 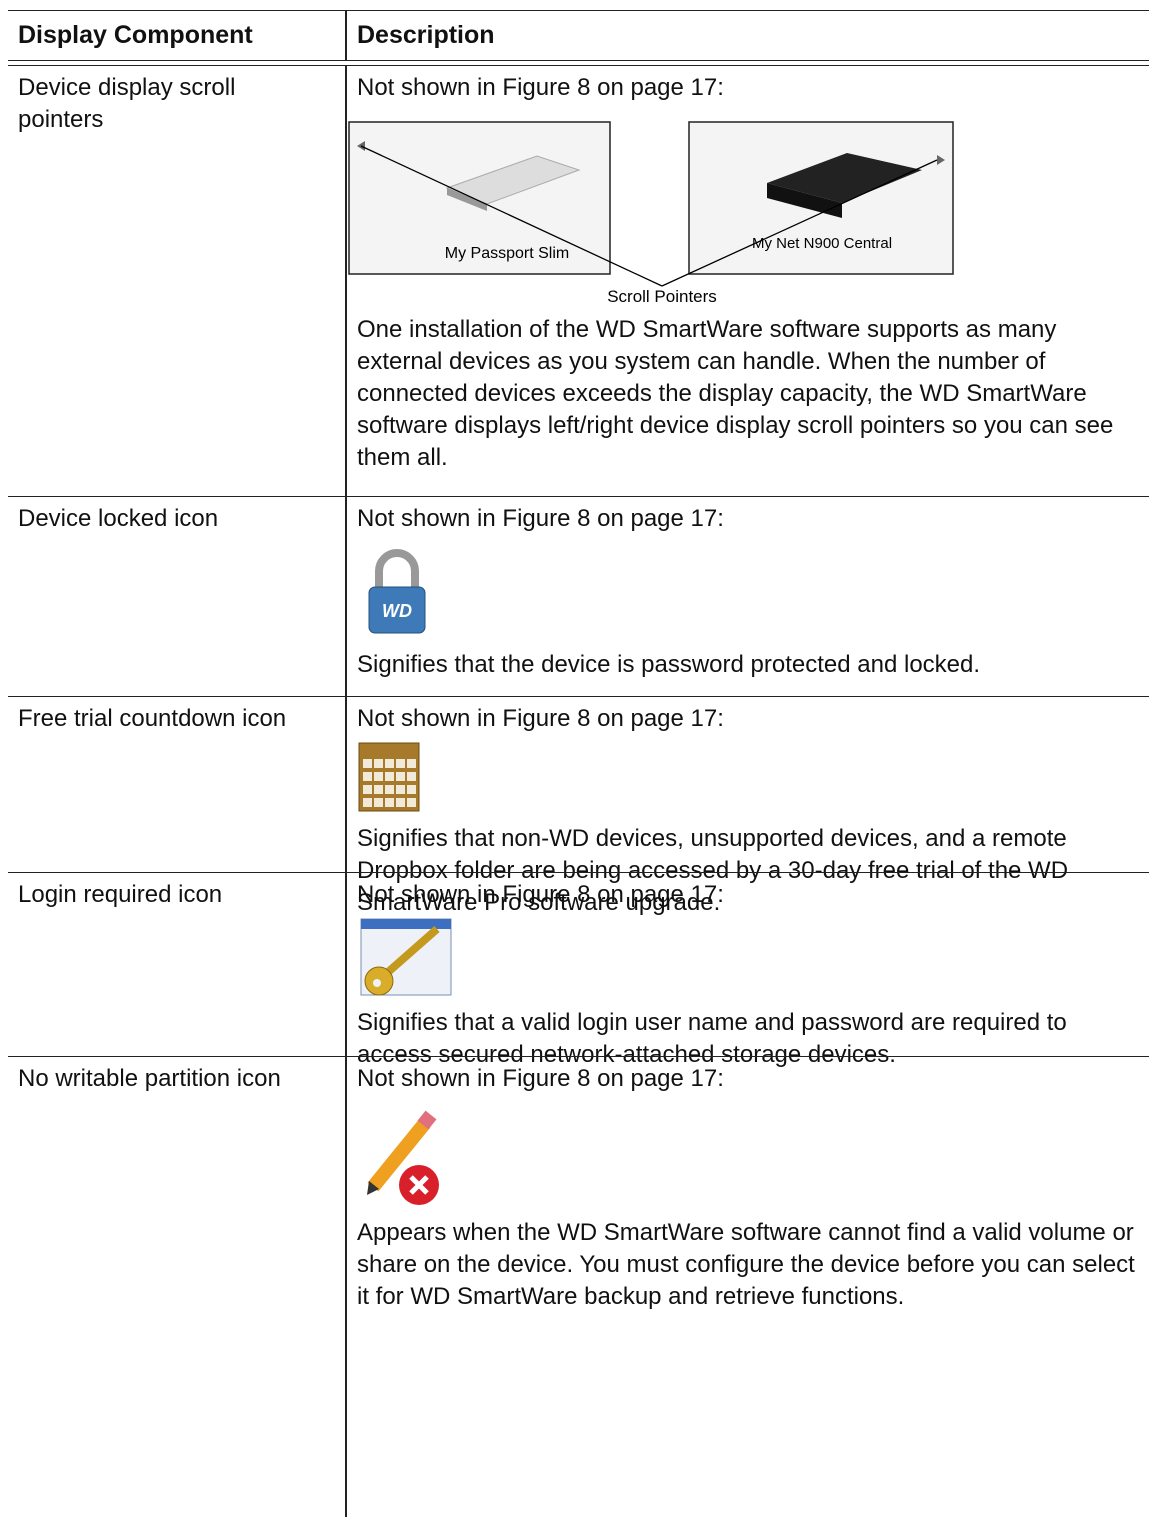 I want to click on component: Device display scroll pointers, so click(x=127, y=103).